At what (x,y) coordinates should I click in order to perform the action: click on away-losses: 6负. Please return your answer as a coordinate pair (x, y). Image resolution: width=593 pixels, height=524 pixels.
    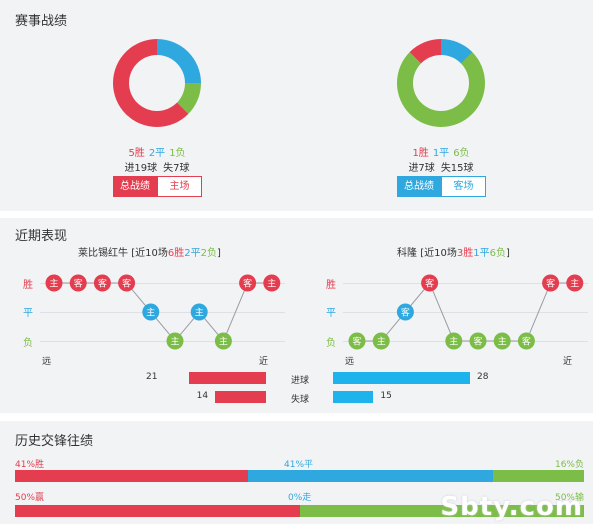
    Looking at the image, I should click on (461, 153).